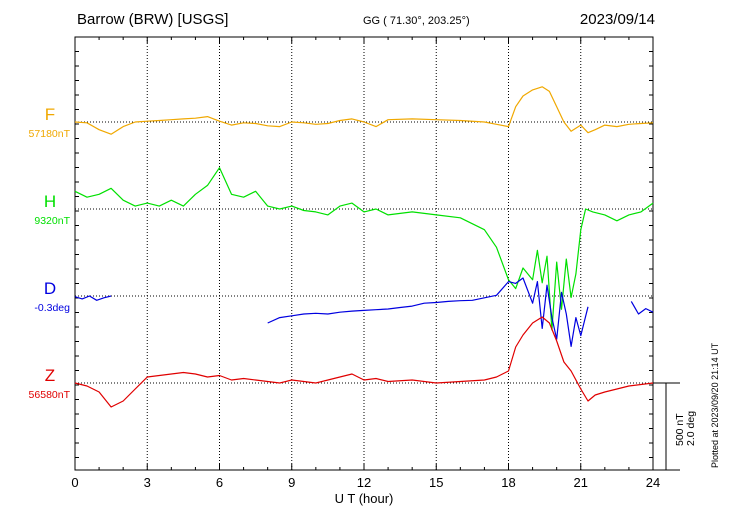 The image size is (730, 520). Describe the element at coordinates (50, 114) in the screenshot. I see `series-label-f: F` at that location.